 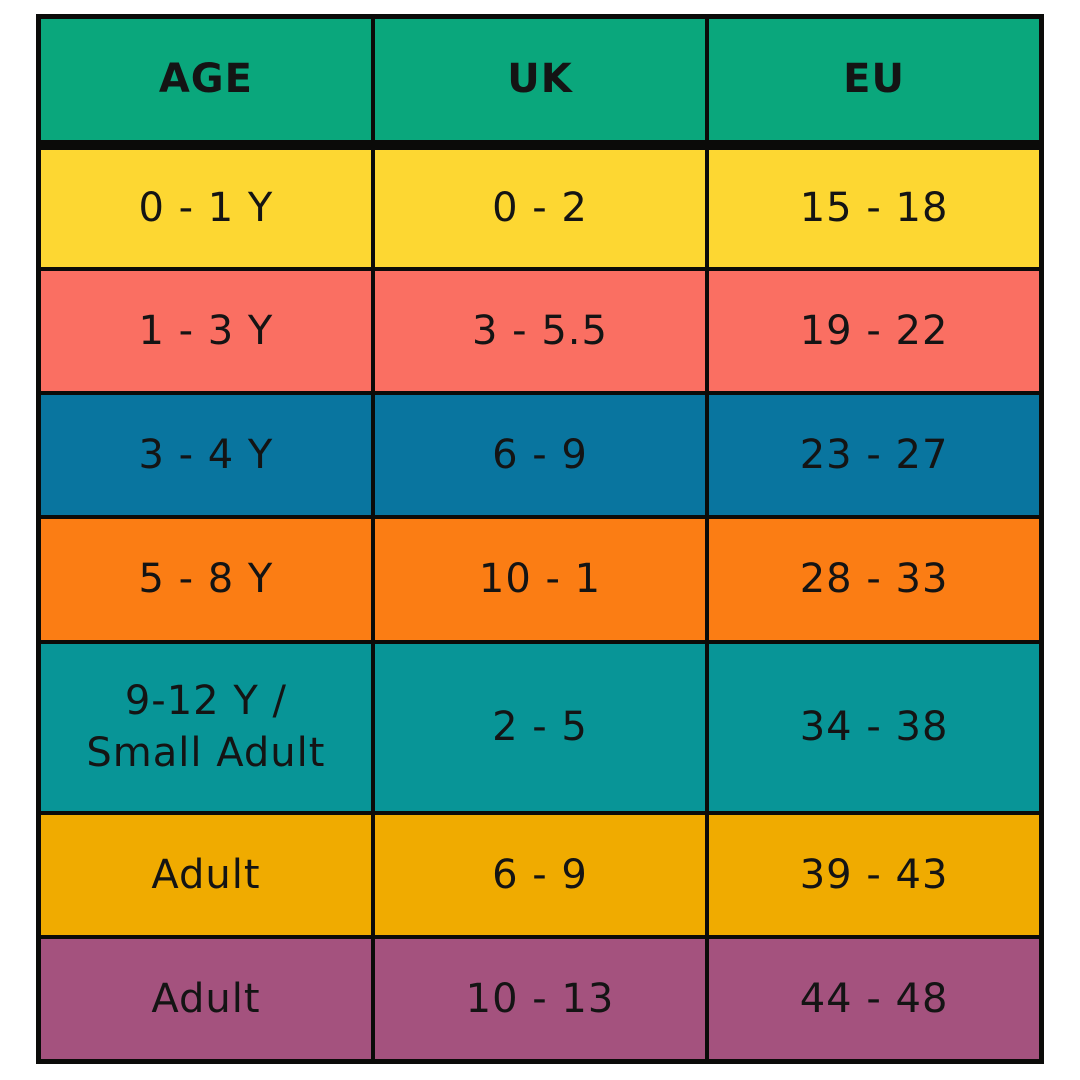 What do you see at coordinates (205, 82) in the screenshot?
I see `header-cell-age: AGE` at bounding box center [205, 82].